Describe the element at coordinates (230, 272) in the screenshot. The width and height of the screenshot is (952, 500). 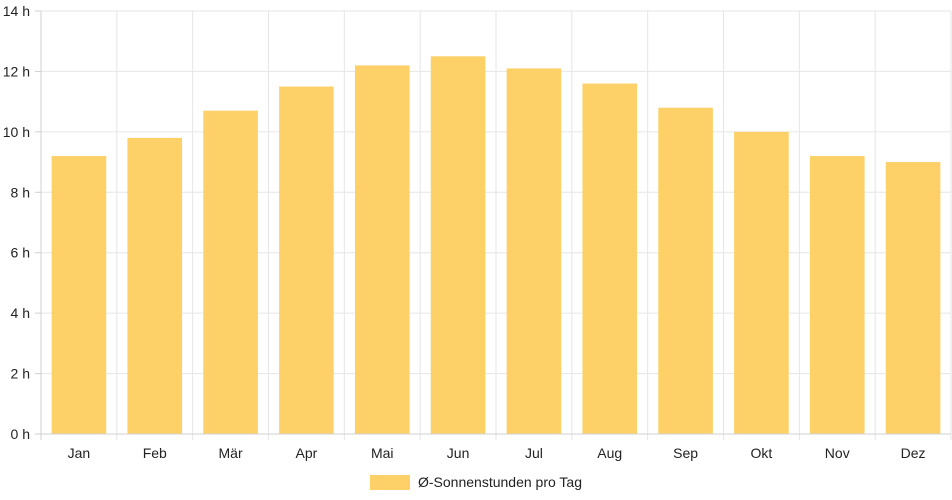
I see `bar-mär` at that location.